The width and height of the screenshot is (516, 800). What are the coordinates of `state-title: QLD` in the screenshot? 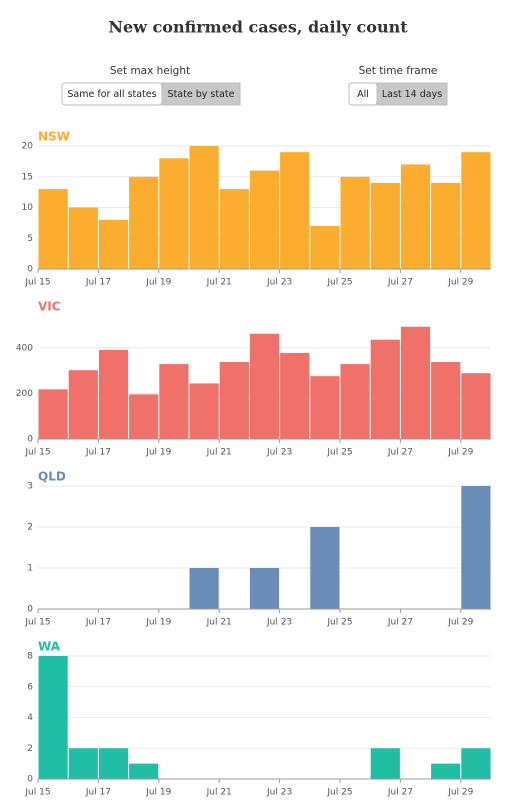 It's located at (52, 477).